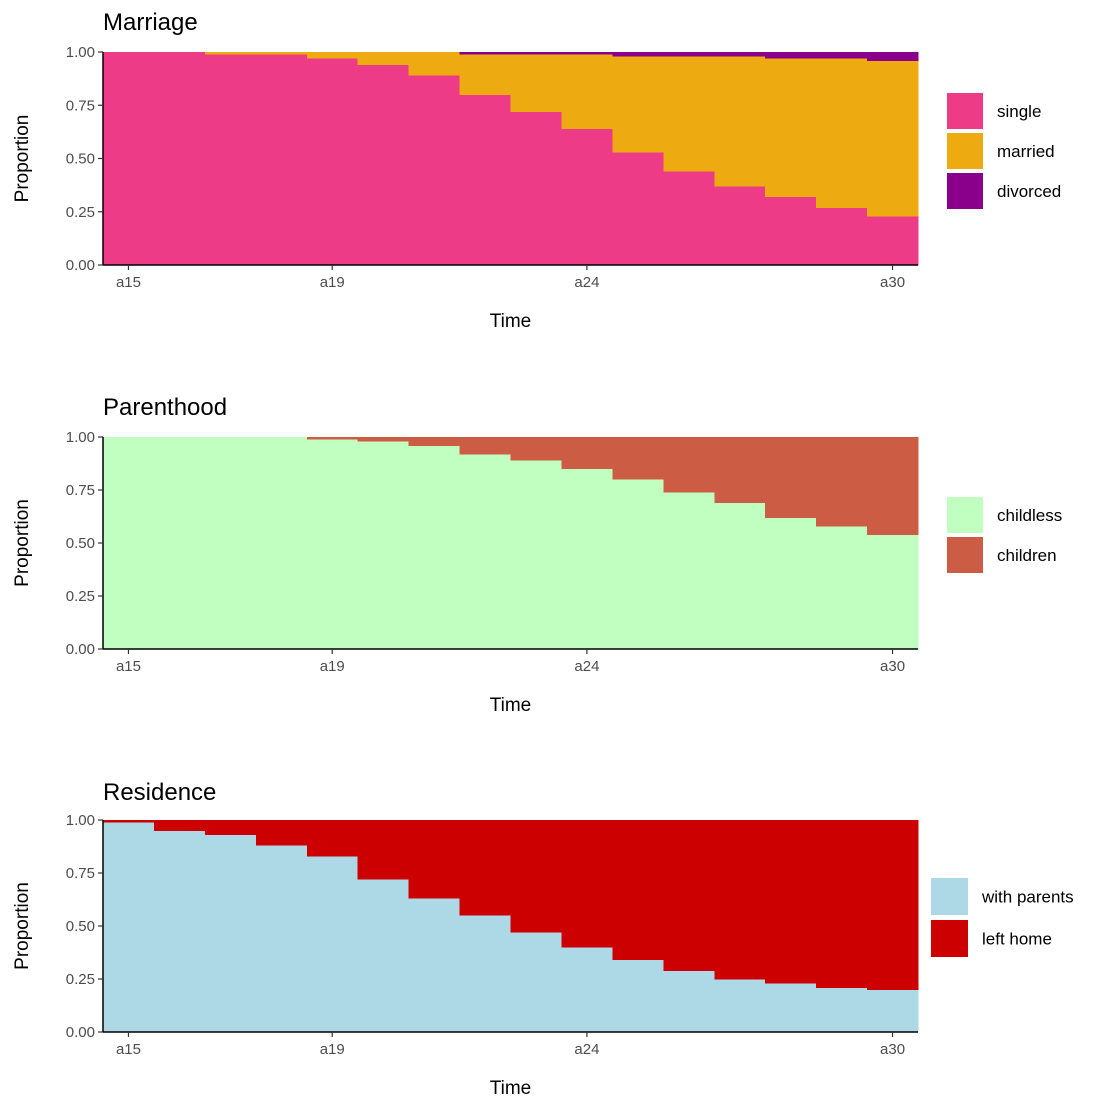 The width and height of the screenshot is (1104, 1102). Describe the element at coordinates (689, 54) in the screenshot. I see `bar-marriage-divorced-a26` at that location.